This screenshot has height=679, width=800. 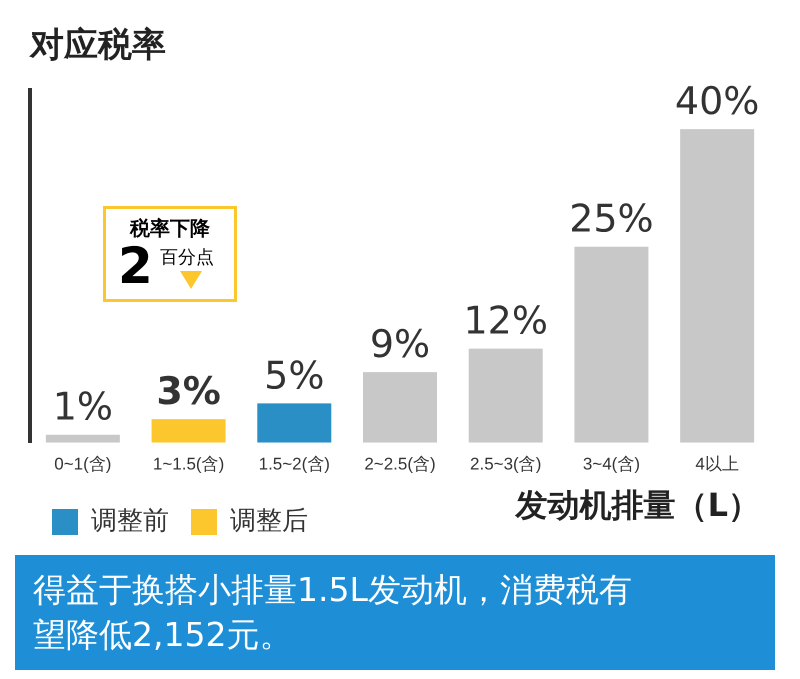 What do you see at coordinates (400, 344) in the screenshot?
I see `data-label: 9%` at bounding box center [400, 344].